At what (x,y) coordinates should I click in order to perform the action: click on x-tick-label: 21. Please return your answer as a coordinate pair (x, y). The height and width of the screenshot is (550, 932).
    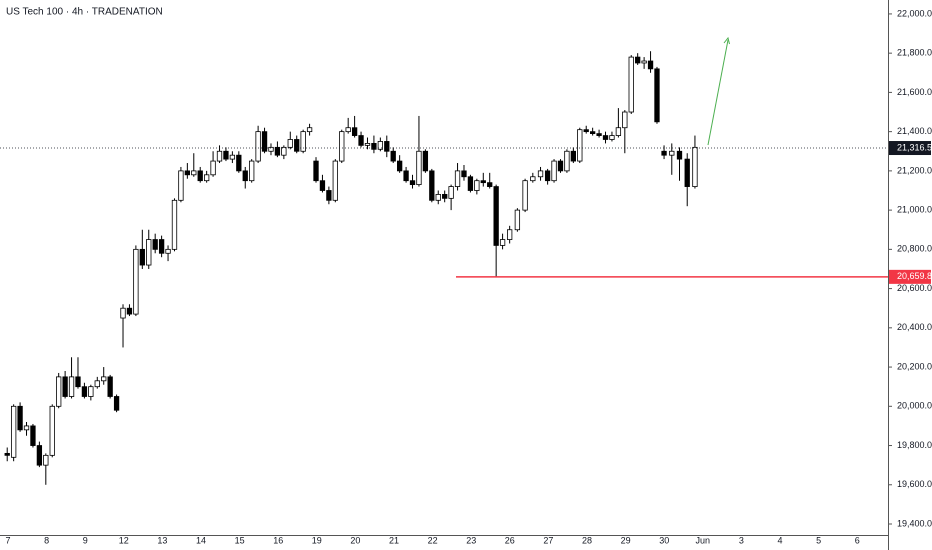
    Looking at the image, I should click on (394, 540).